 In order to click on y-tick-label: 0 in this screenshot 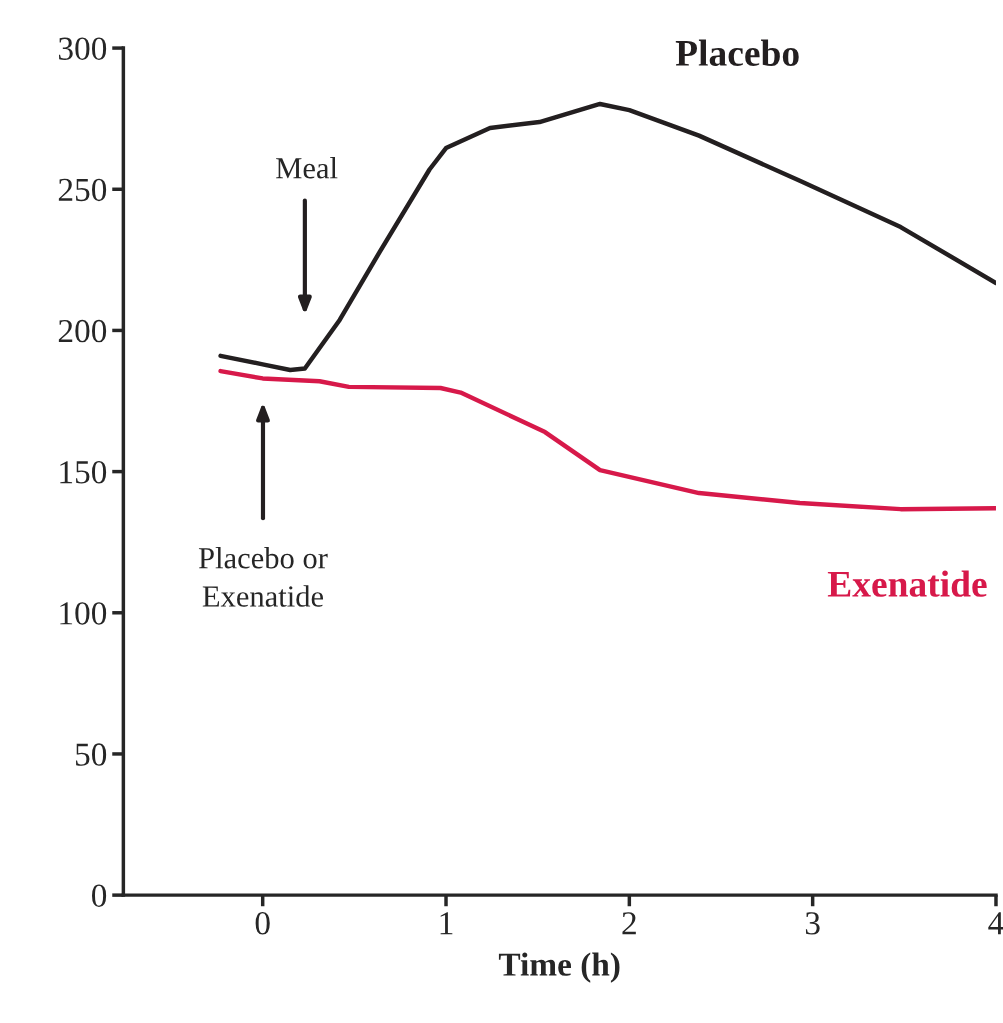, I will do `click(99, 896)`.